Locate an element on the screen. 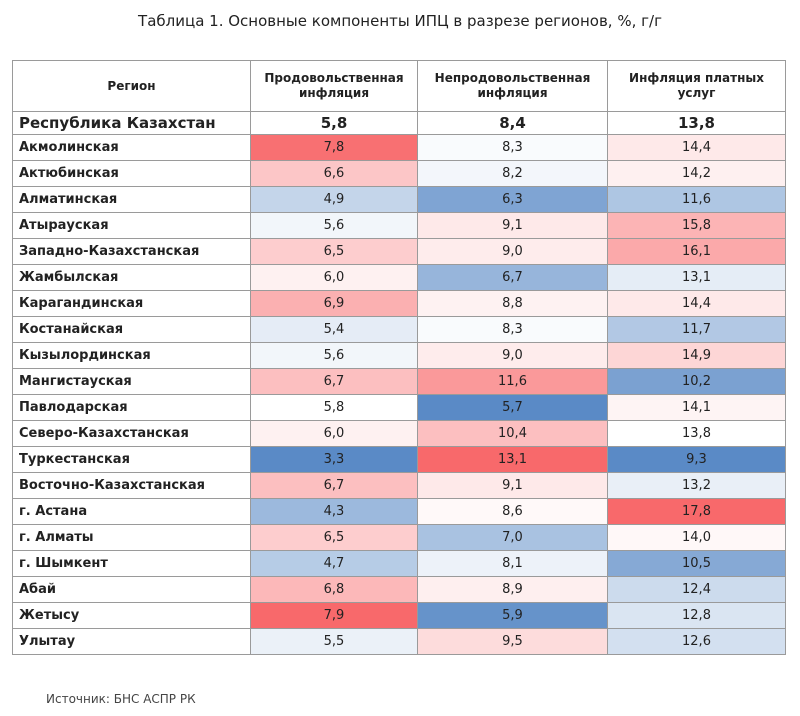 The image size is (800, 716). region-name: Актюбинская is located at coordinates (131, 173).